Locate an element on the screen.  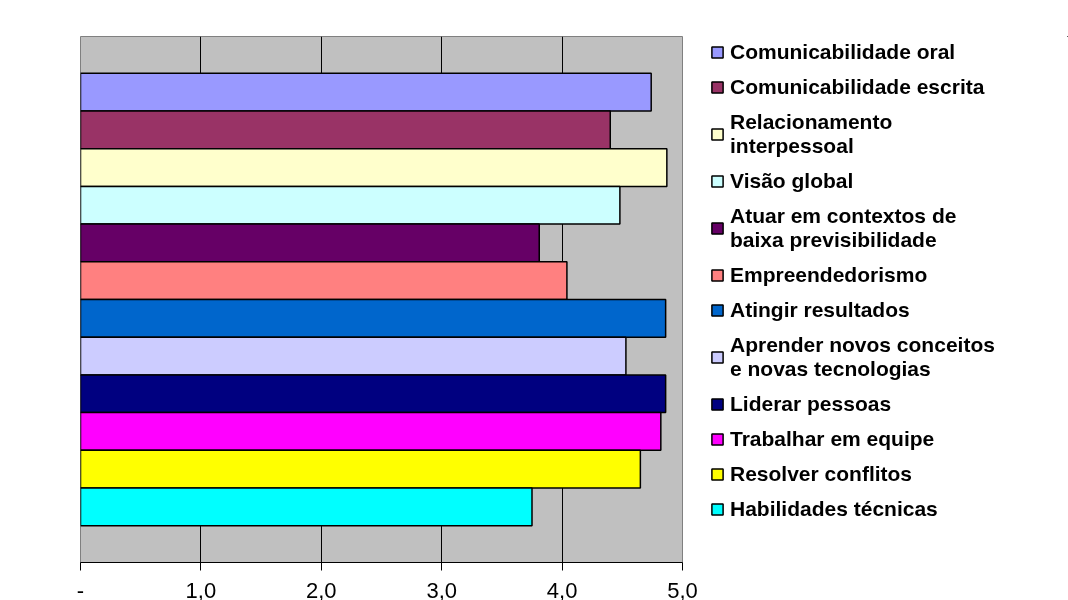
legend-label: Visão global is located at coordinates (792, 181).